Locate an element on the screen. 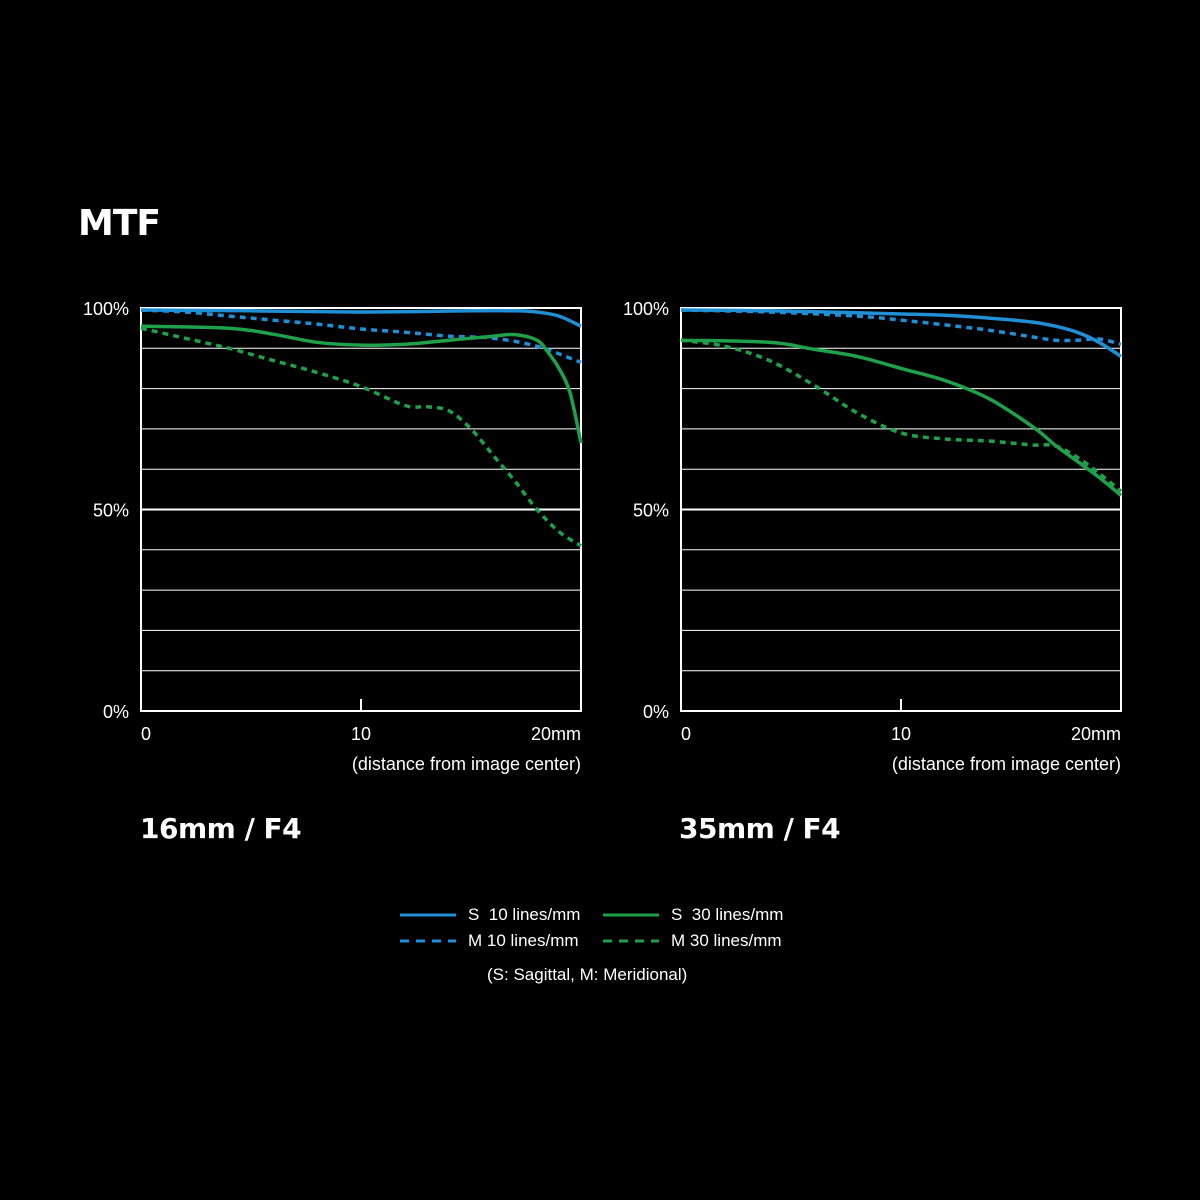 The width and height of the screenshot is (1200, 1200). legend-swatch-solid-green is located at coordinates (631, 915).